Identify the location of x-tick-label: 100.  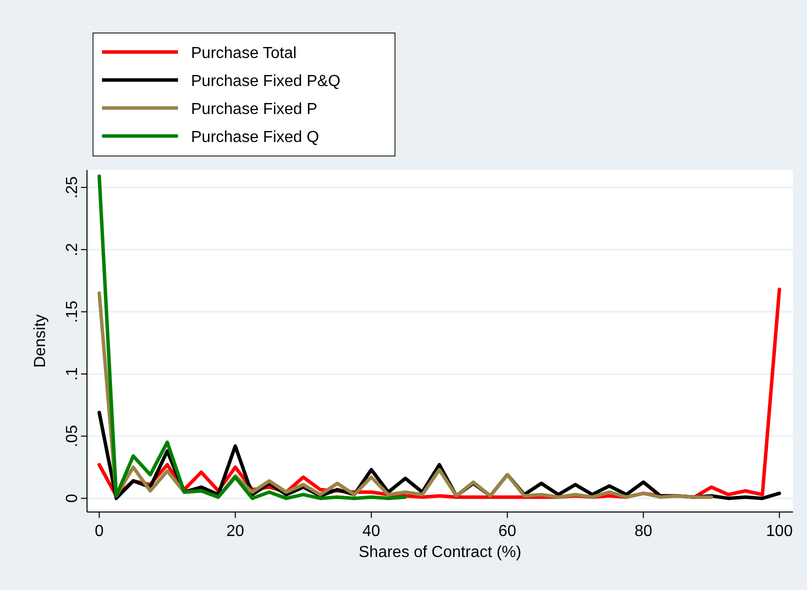
(779, 531).